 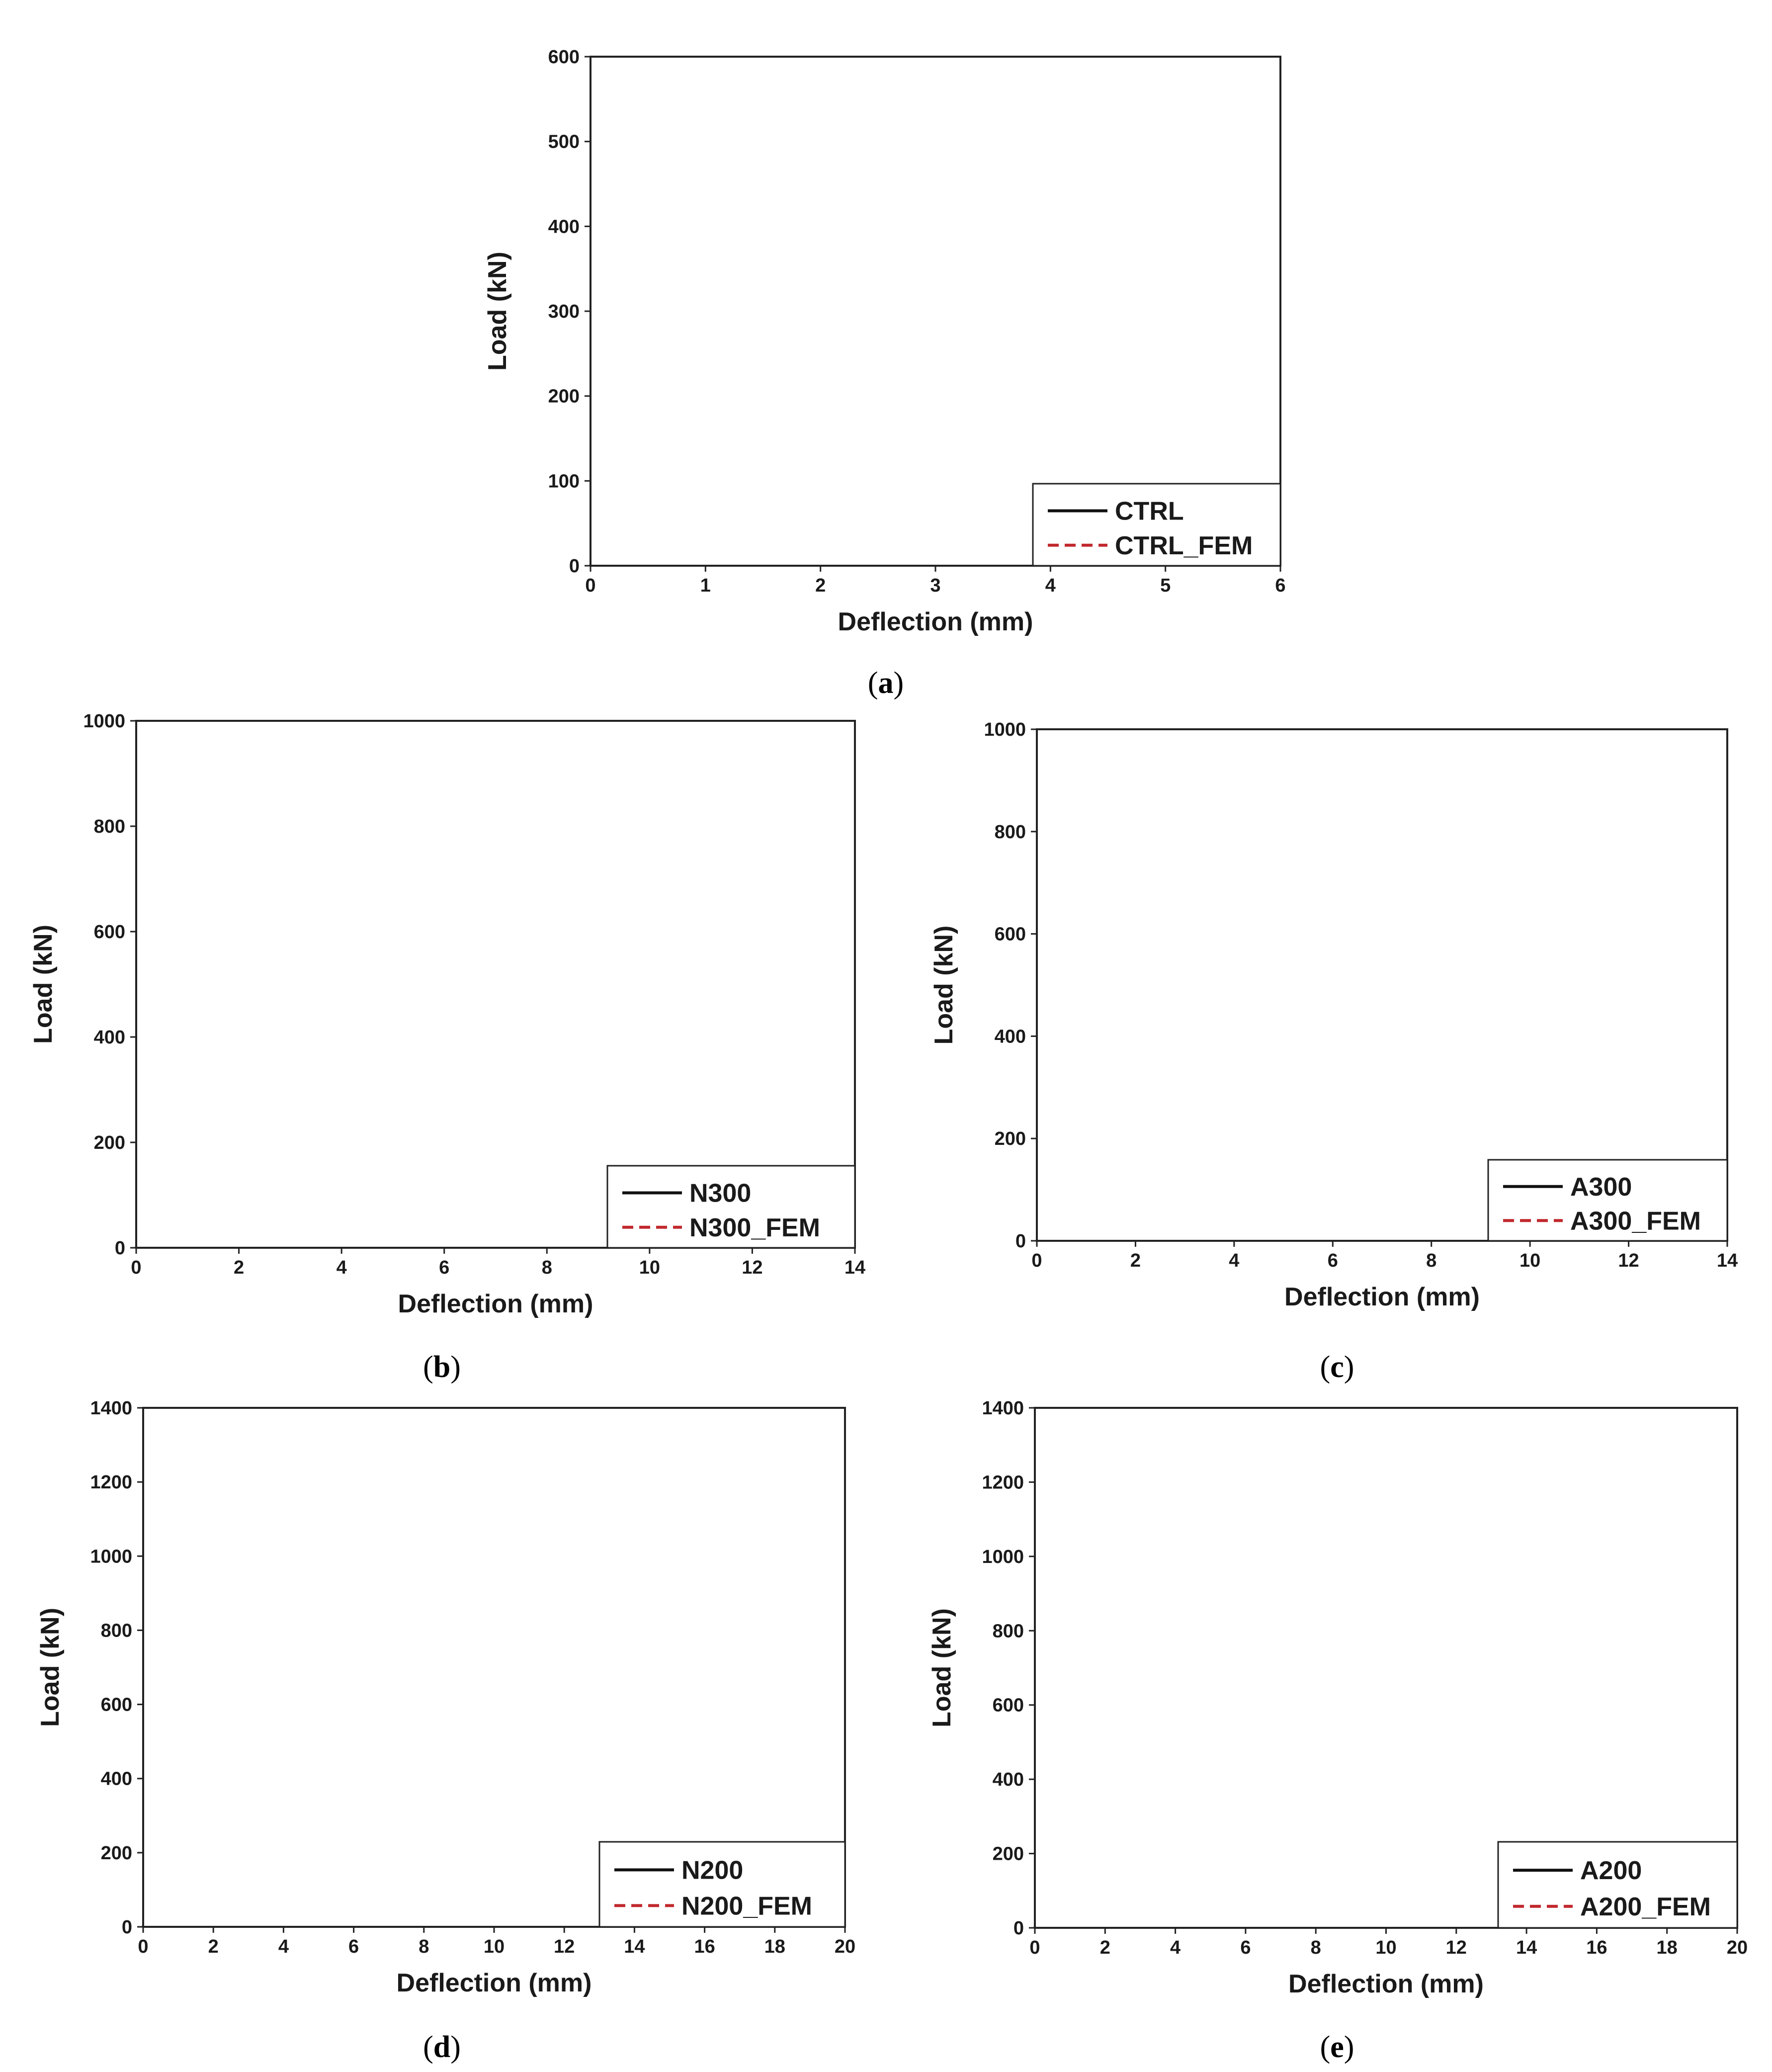 I want to click on legend-label-n200_fem: N200_FEM, so click(x=747, y=1906).